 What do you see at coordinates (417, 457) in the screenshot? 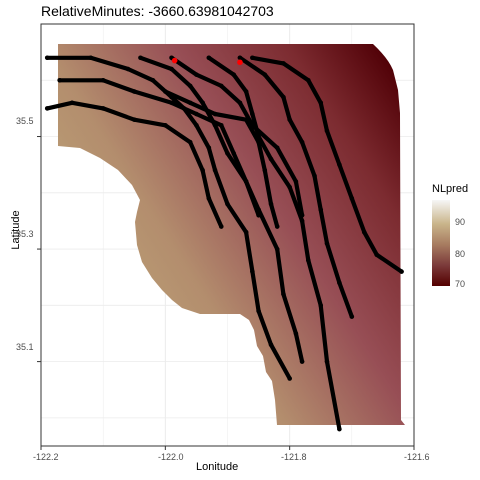
I see `x-tick-label: -121.6` at bounding box center [417, 457].